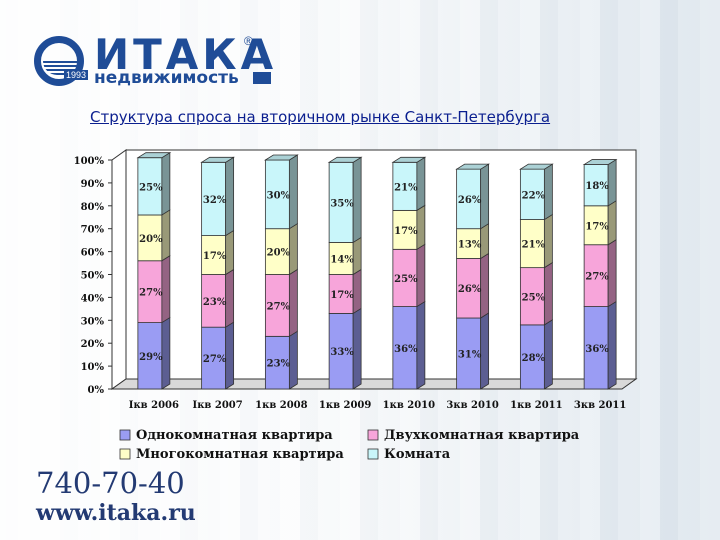 The image size is (720, 540). I want to click on data-label: 28%, so click(534, 358).